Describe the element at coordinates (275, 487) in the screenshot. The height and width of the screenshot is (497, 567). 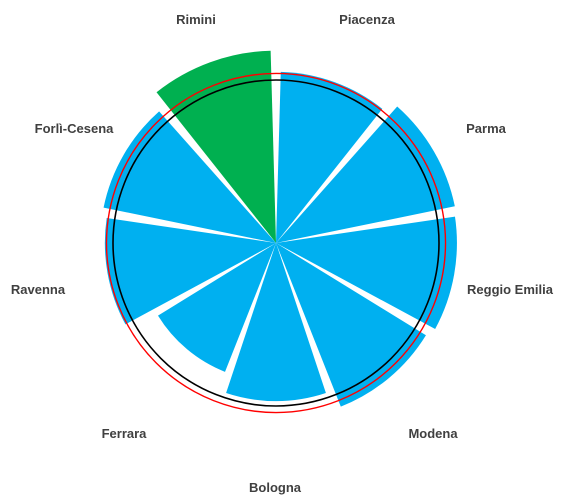
I see `label-bologna: Bologna` at that location.